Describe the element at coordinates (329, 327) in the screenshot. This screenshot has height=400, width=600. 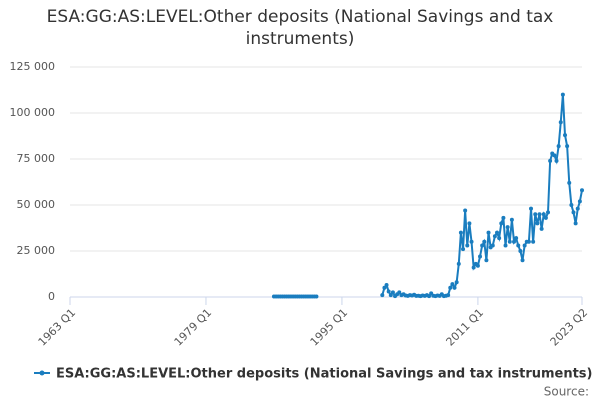
I see `x-tick-label: 1995 Q1` at that location.